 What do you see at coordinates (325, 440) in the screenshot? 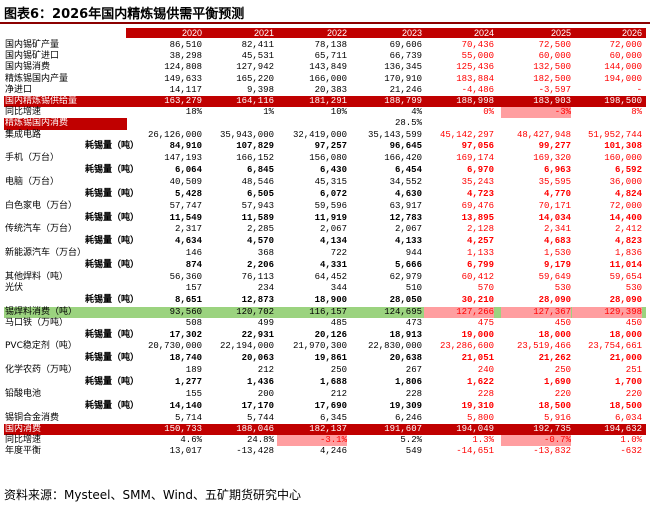
I see `table-row: 同比增速 4.6% 24.8% -3.1% 5.2% 1.3% -0.7% 1.0%` at bounding box center [325, 440].